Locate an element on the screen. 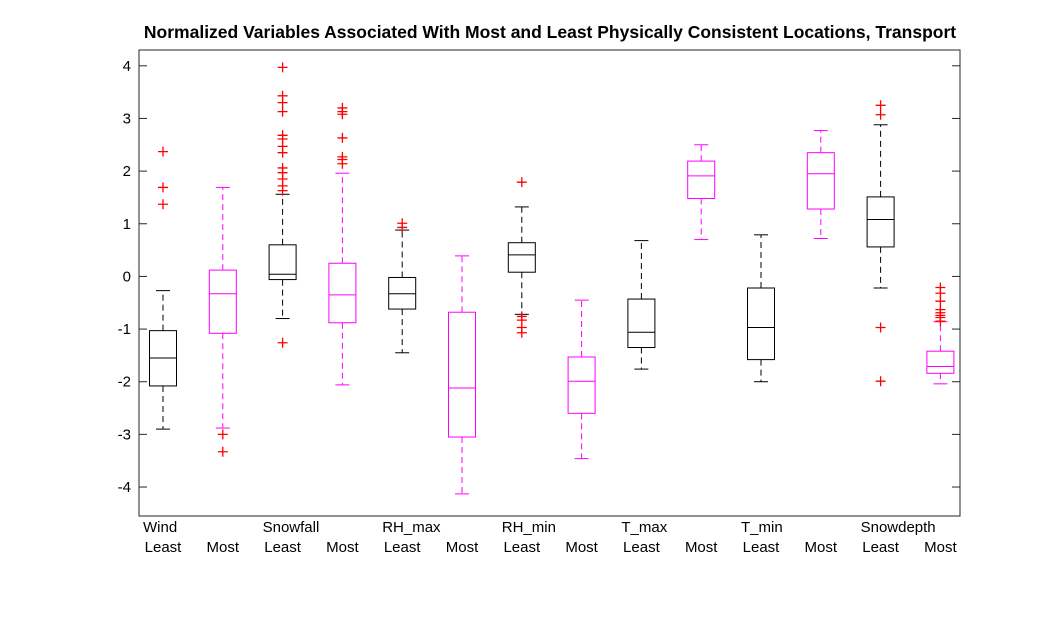  box-t_min-most is located at coordinates (820, 185).